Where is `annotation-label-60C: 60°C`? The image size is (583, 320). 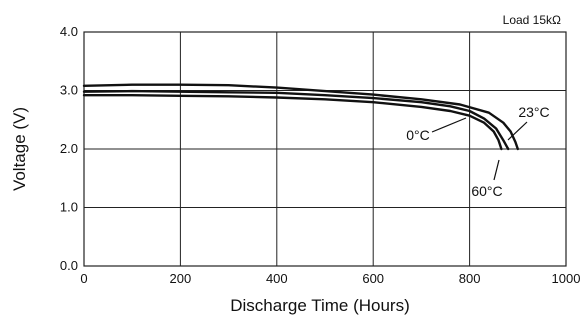
annotation-label-60C: 60°C is located at coordinates (486, 191).